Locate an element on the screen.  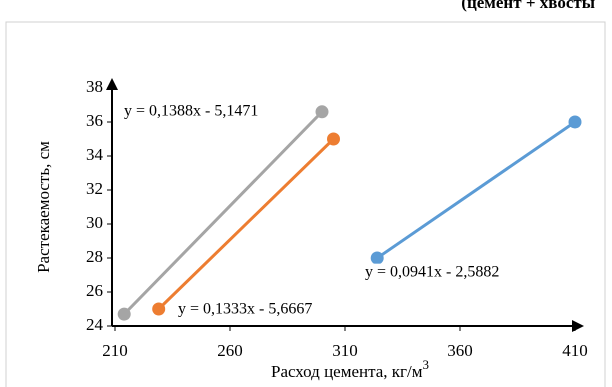
equation-label: y = 0,0941x - 2,5882 is located at coordinates (432, 272).